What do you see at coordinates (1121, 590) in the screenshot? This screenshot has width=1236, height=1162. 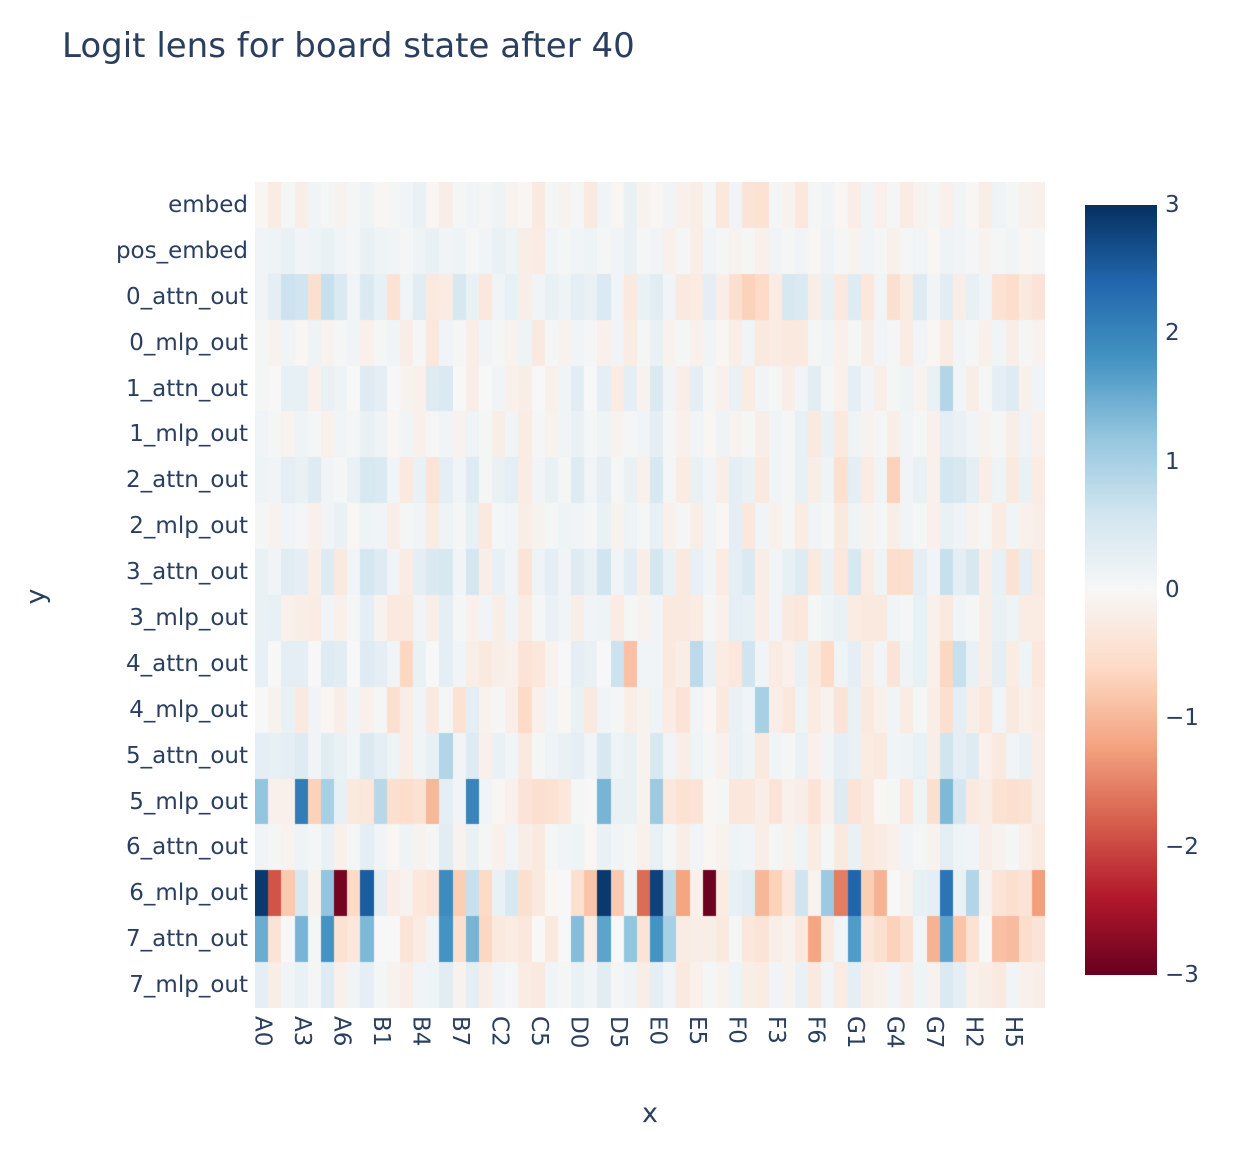 I see `colorbar` at bounding box center [1121, 590].